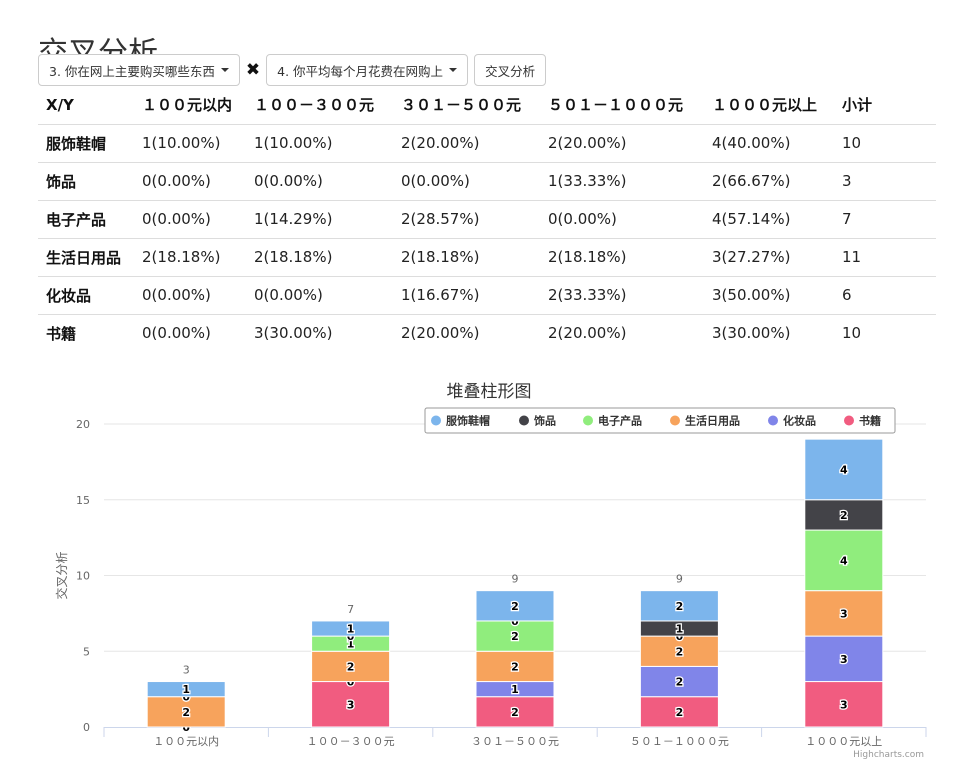 This screenshot has width=966, height=767. What do you see at coordinates (885, 218) in the screenshot?
I see `table-cell: 7` at bounding box center [885, 218].